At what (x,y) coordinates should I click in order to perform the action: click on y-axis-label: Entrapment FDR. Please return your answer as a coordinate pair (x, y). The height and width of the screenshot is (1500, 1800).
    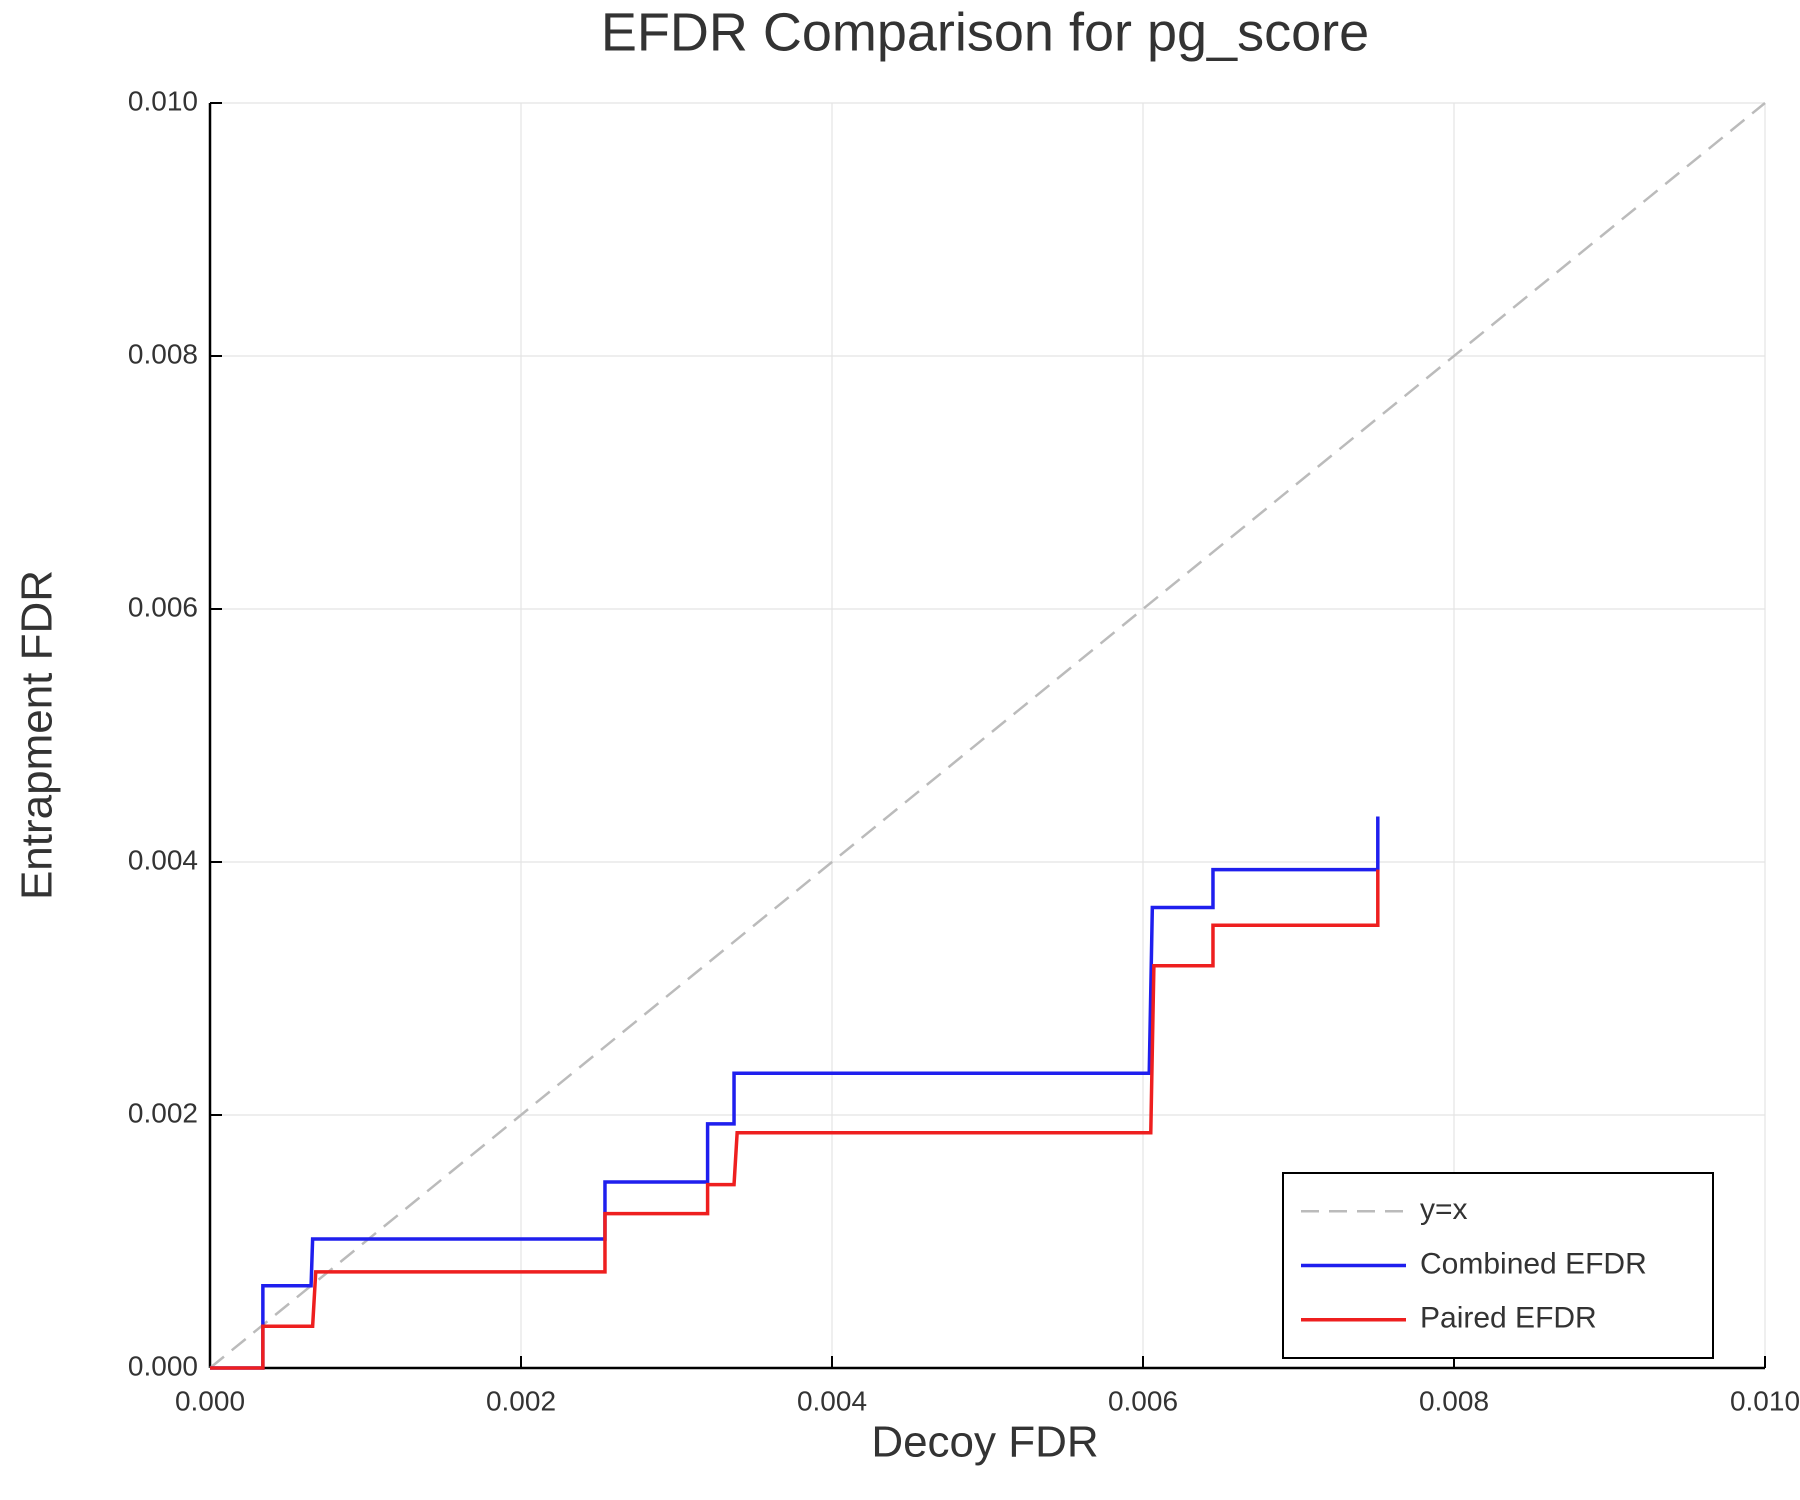
    Looking at the image, I should click on (37, 735).